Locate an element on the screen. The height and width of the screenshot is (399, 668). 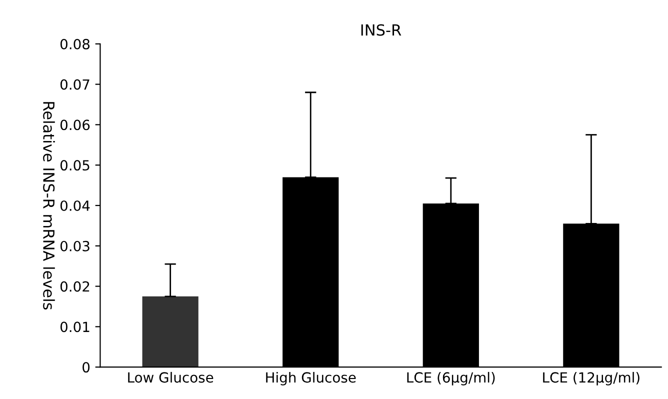
y-tick-label: 0.06 is located at coordinates (75, 125).